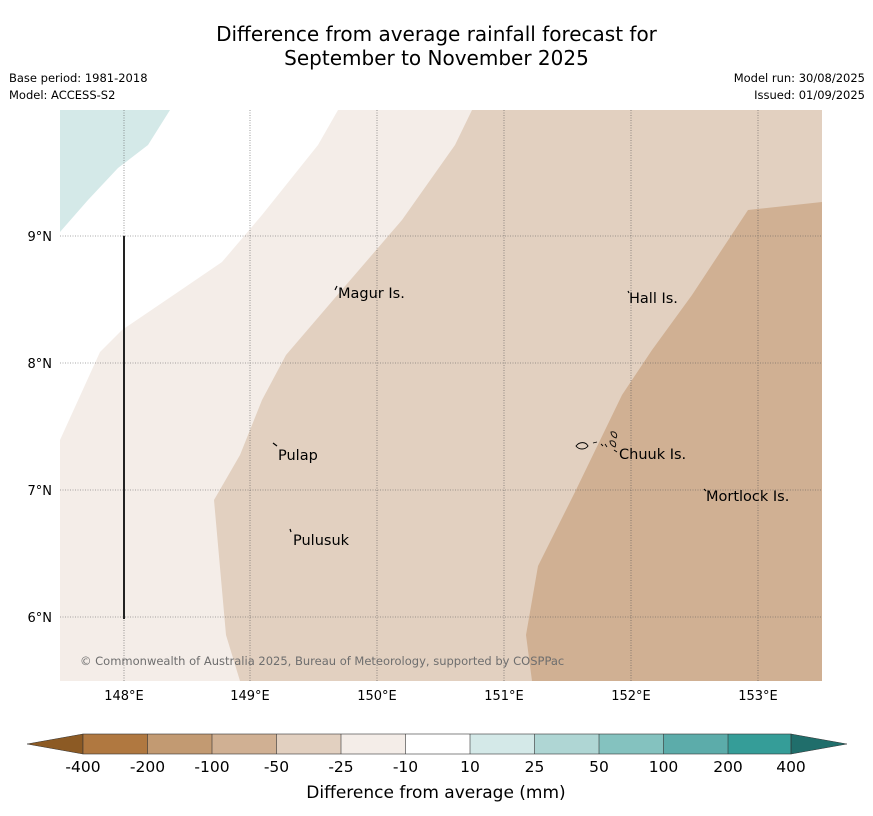  What do you see at coordinates (275, 444) in the screenshot?
I see `pulap-island-mark` at bounding box center [275, 444].